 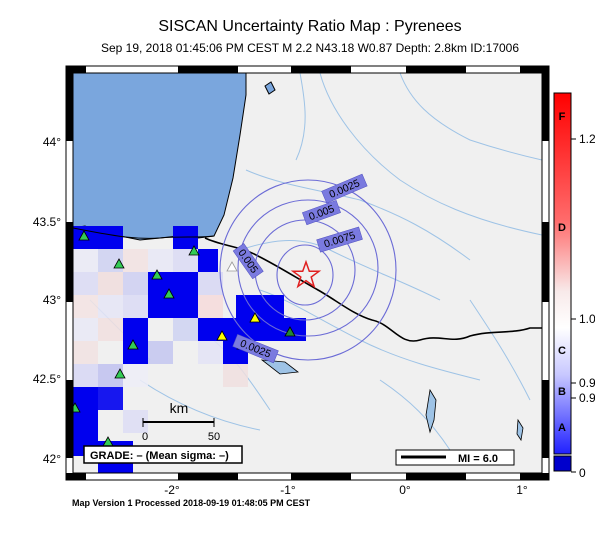 I want to click on scale-bar: km 0 50, so click(x=181, y=421).